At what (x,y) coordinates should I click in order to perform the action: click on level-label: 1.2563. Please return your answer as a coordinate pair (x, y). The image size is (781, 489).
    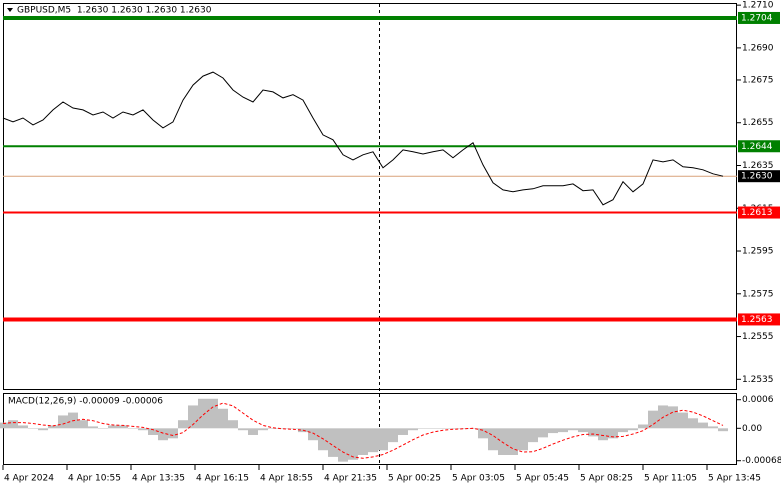
    Looking at the image, I should click on (757, 320).